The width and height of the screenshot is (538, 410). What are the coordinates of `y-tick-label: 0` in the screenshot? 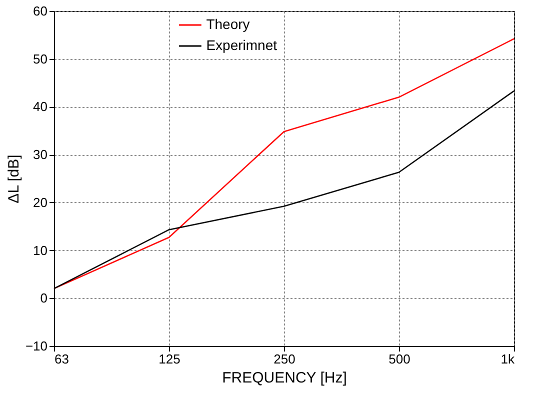 It's located at (44, 298).